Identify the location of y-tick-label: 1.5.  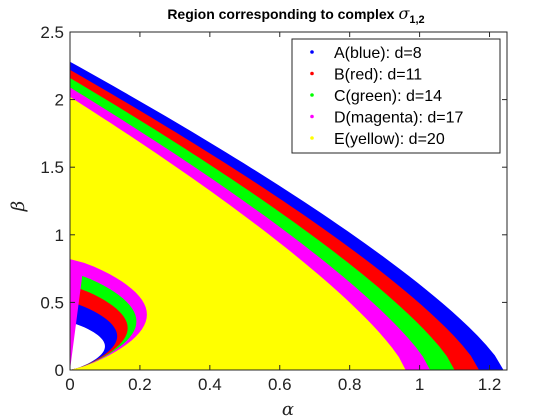
(52, 167).